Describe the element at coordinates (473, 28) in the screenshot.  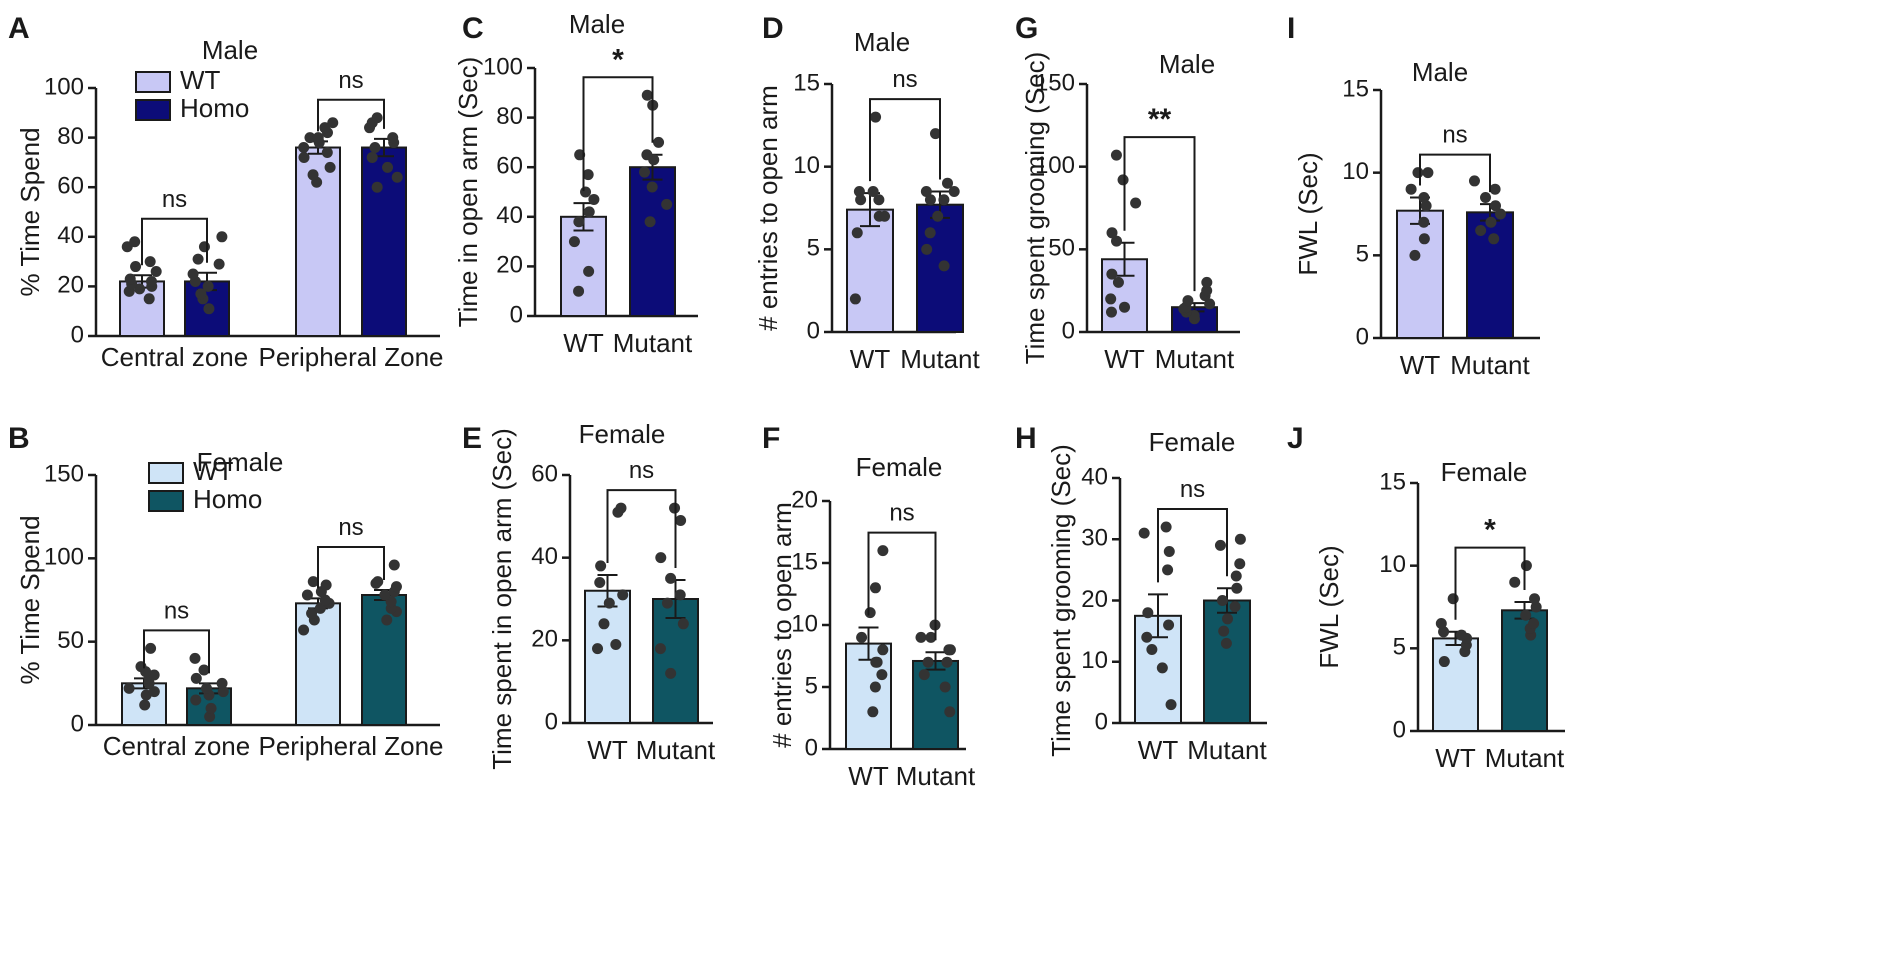
I see `panel-letter: C` at that location.